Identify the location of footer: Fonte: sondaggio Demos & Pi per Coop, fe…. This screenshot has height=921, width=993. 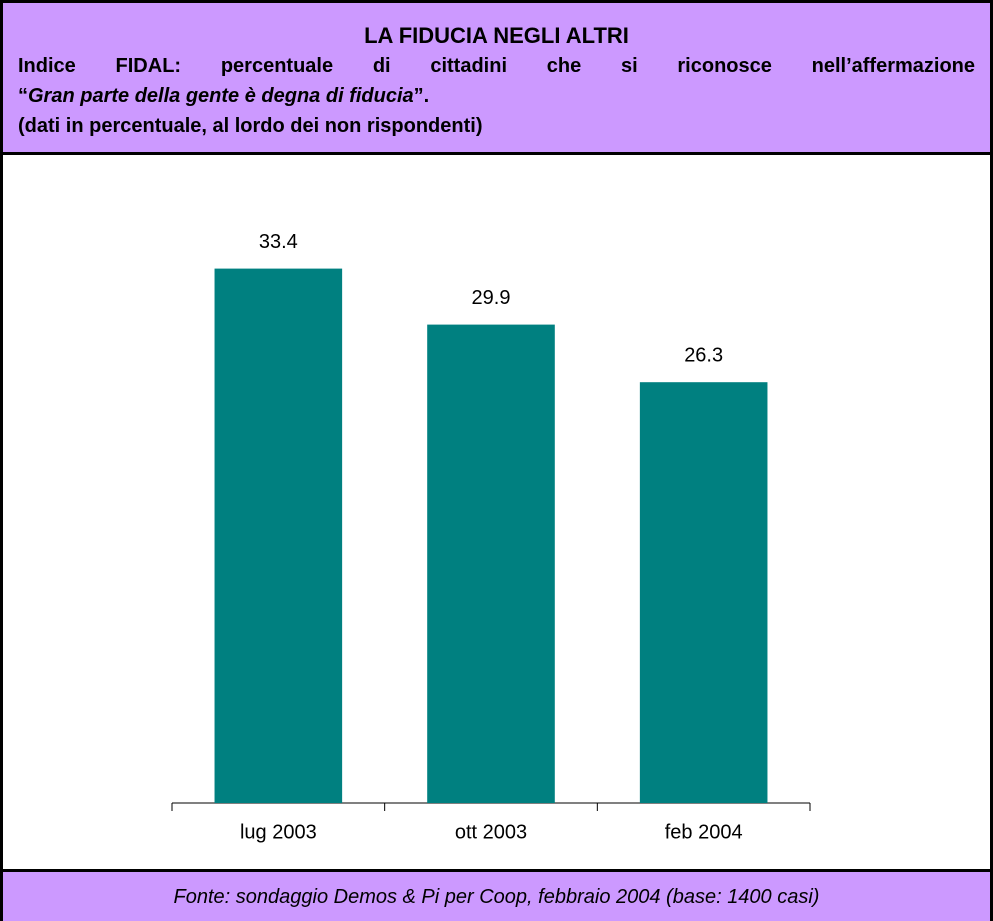
(496, 895).